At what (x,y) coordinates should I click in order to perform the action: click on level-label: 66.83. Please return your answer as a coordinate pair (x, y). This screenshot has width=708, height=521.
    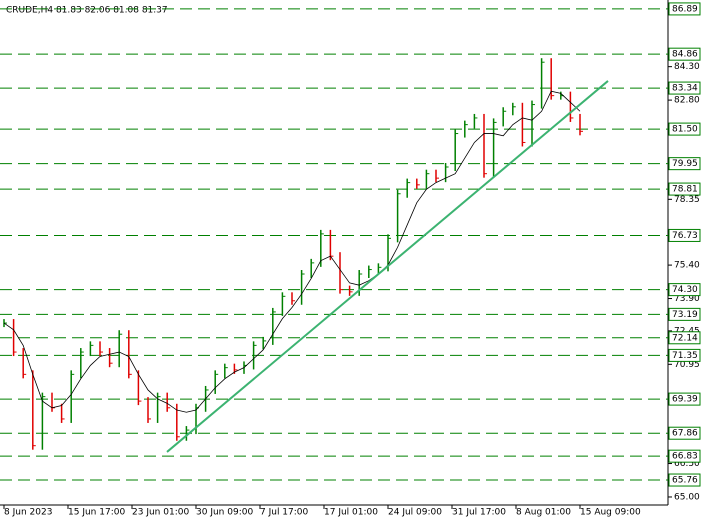
    Looking at the image, I should click on (685, 457).